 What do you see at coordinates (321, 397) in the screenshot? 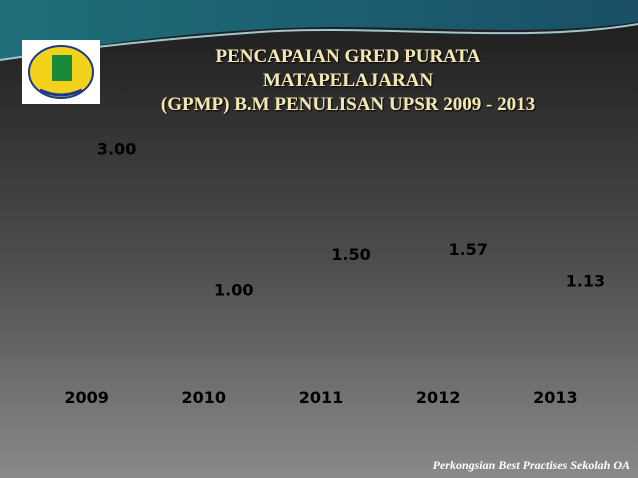
I see `x-tick-label: 2011` at bounding box center [321, 397].